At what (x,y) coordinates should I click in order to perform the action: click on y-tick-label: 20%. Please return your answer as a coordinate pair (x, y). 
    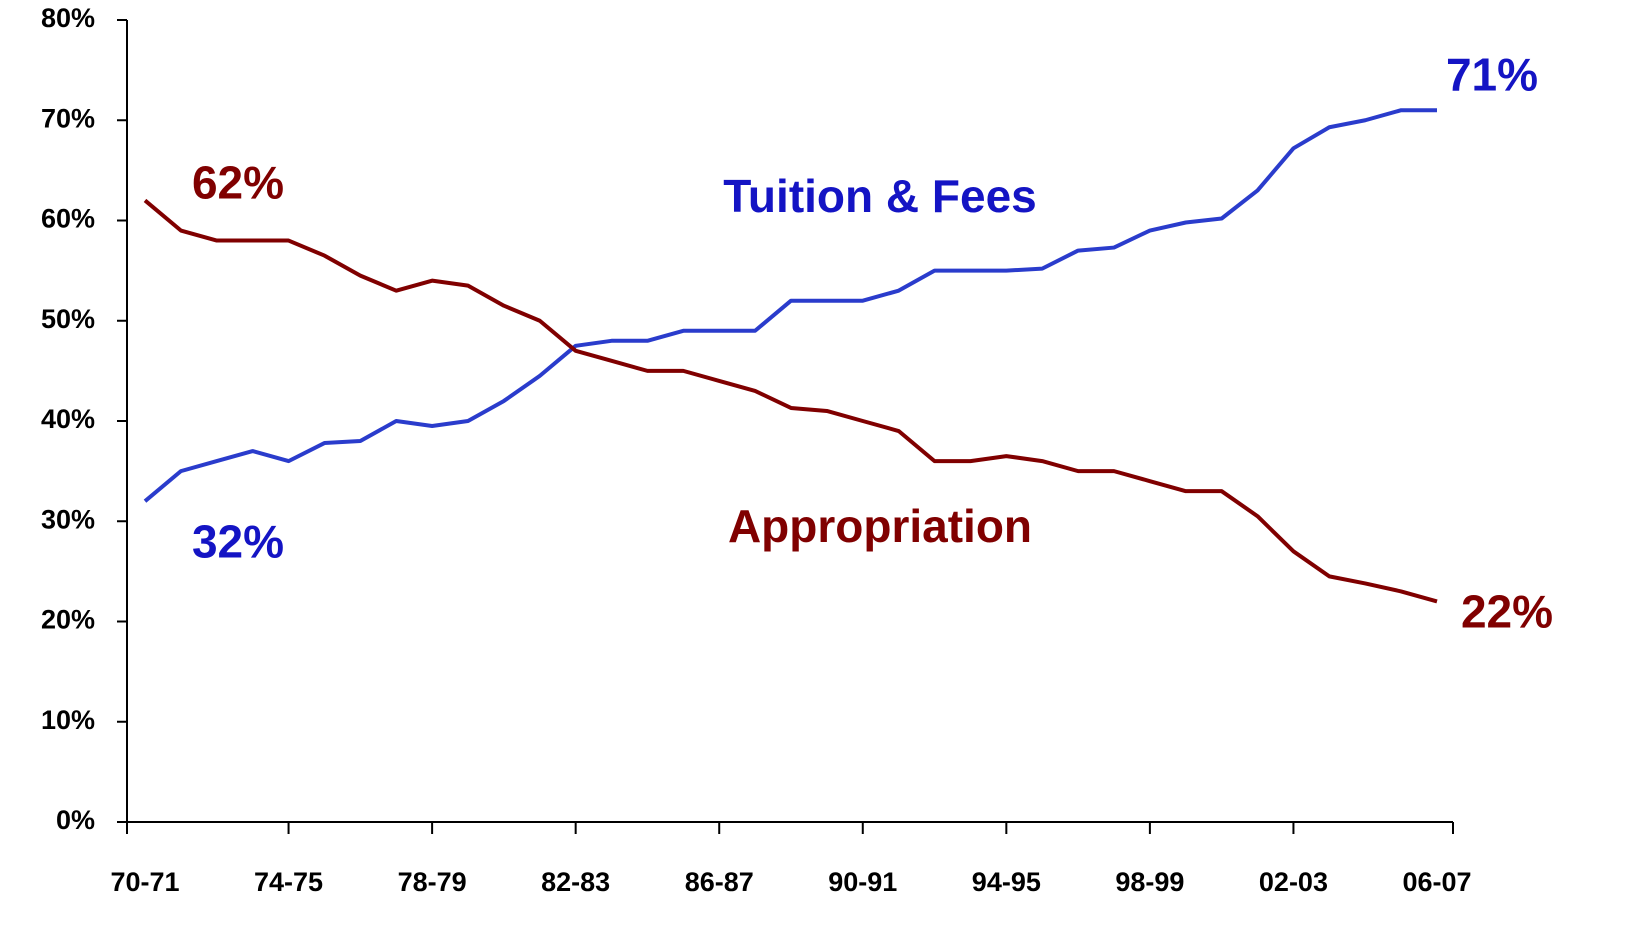
    Looking at the image, I should click on (68, 620).